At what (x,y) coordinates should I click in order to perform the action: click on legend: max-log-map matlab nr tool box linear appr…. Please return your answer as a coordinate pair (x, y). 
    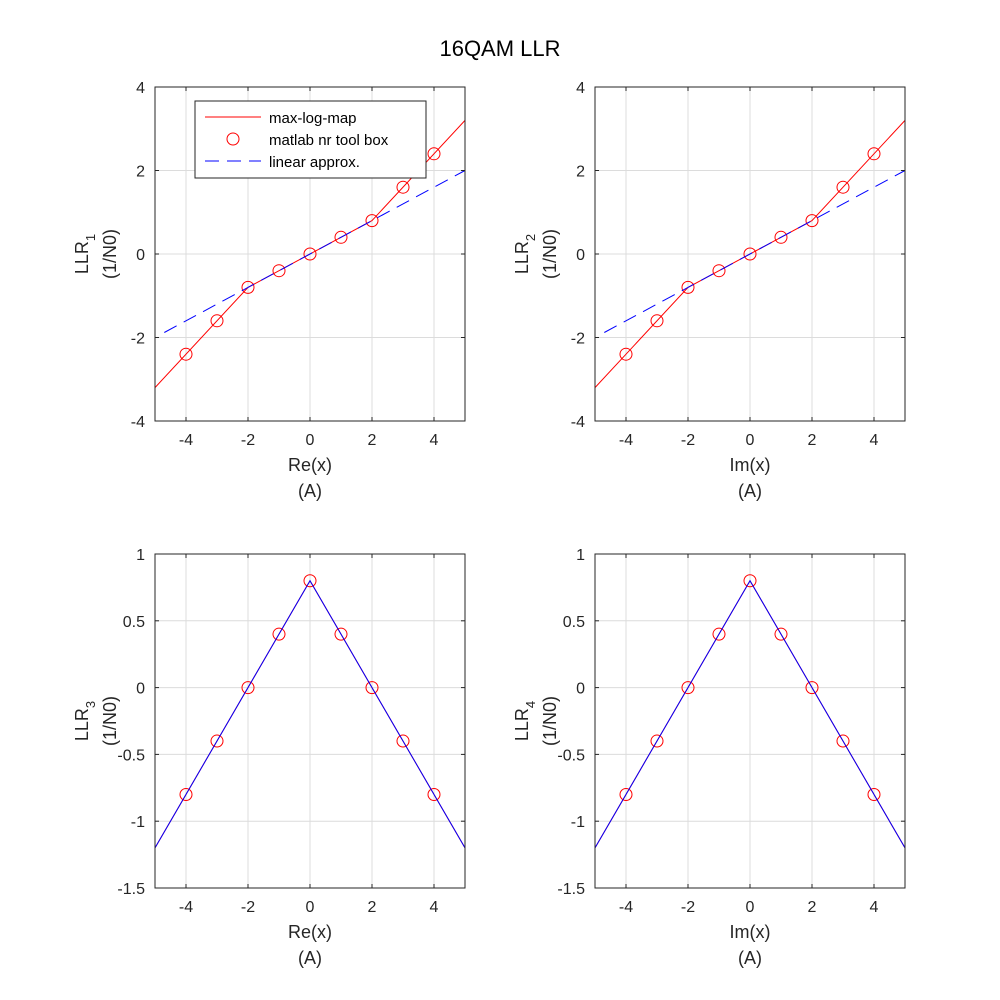
    Looking at the image, I should click on (310, 139).